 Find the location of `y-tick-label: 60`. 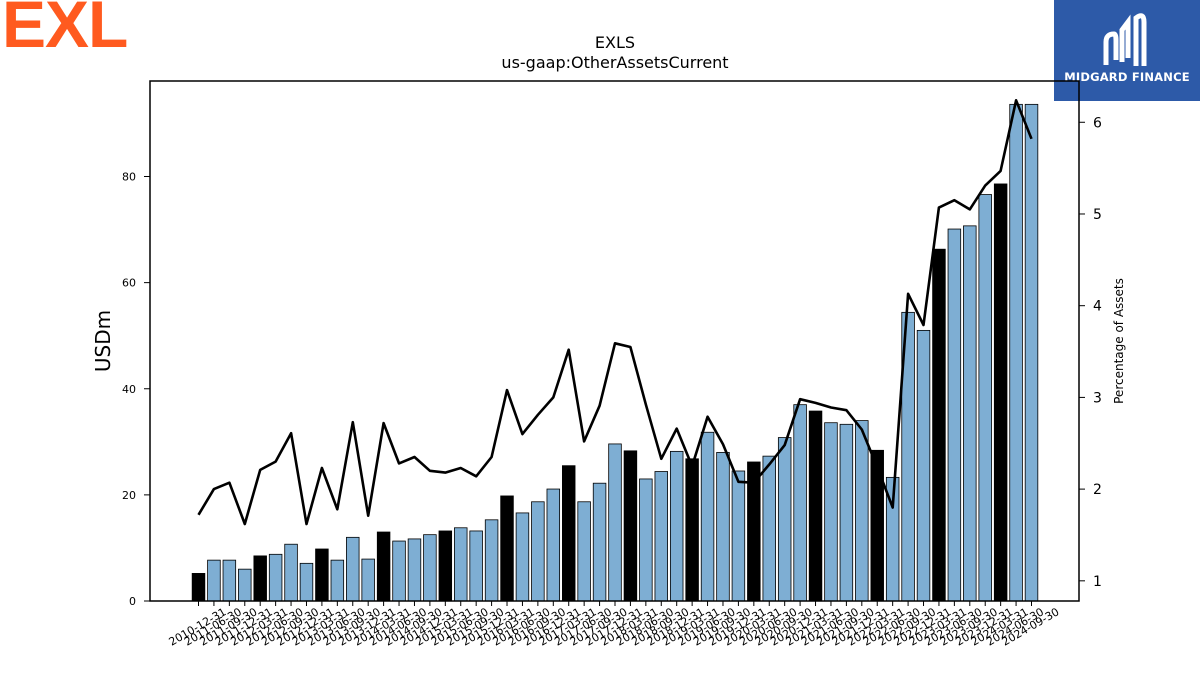

y-tick-label: 60 is located at coordinates (129, 283).